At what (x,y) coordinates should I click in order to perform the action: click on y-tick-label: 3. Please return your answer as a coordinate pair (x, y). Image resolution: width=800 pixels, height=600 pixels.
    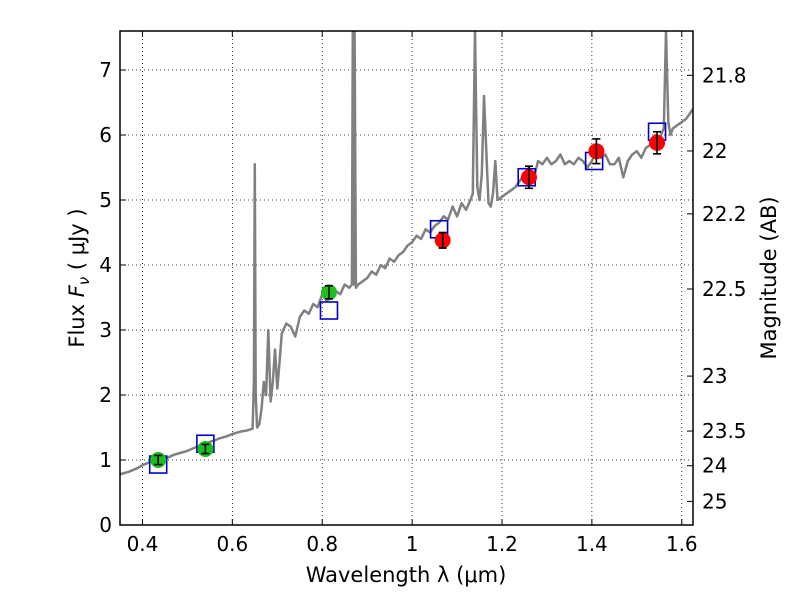
    Looking at the image, I should click on (105, 330).